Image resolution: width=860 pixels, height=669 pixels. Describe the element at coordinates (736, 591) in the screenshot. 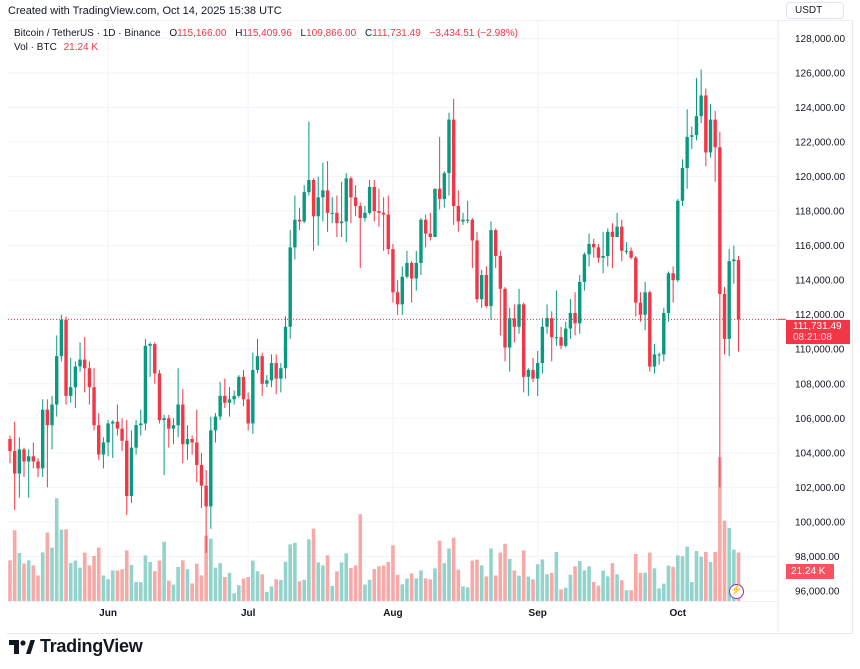

I see `lightning-bolt-icon: ⚡` at that location.